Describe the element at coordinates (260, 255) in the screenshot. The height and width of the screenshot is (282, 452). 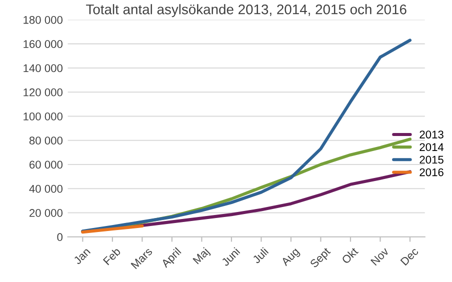
I see `x-tick-label: Juli` at that location.